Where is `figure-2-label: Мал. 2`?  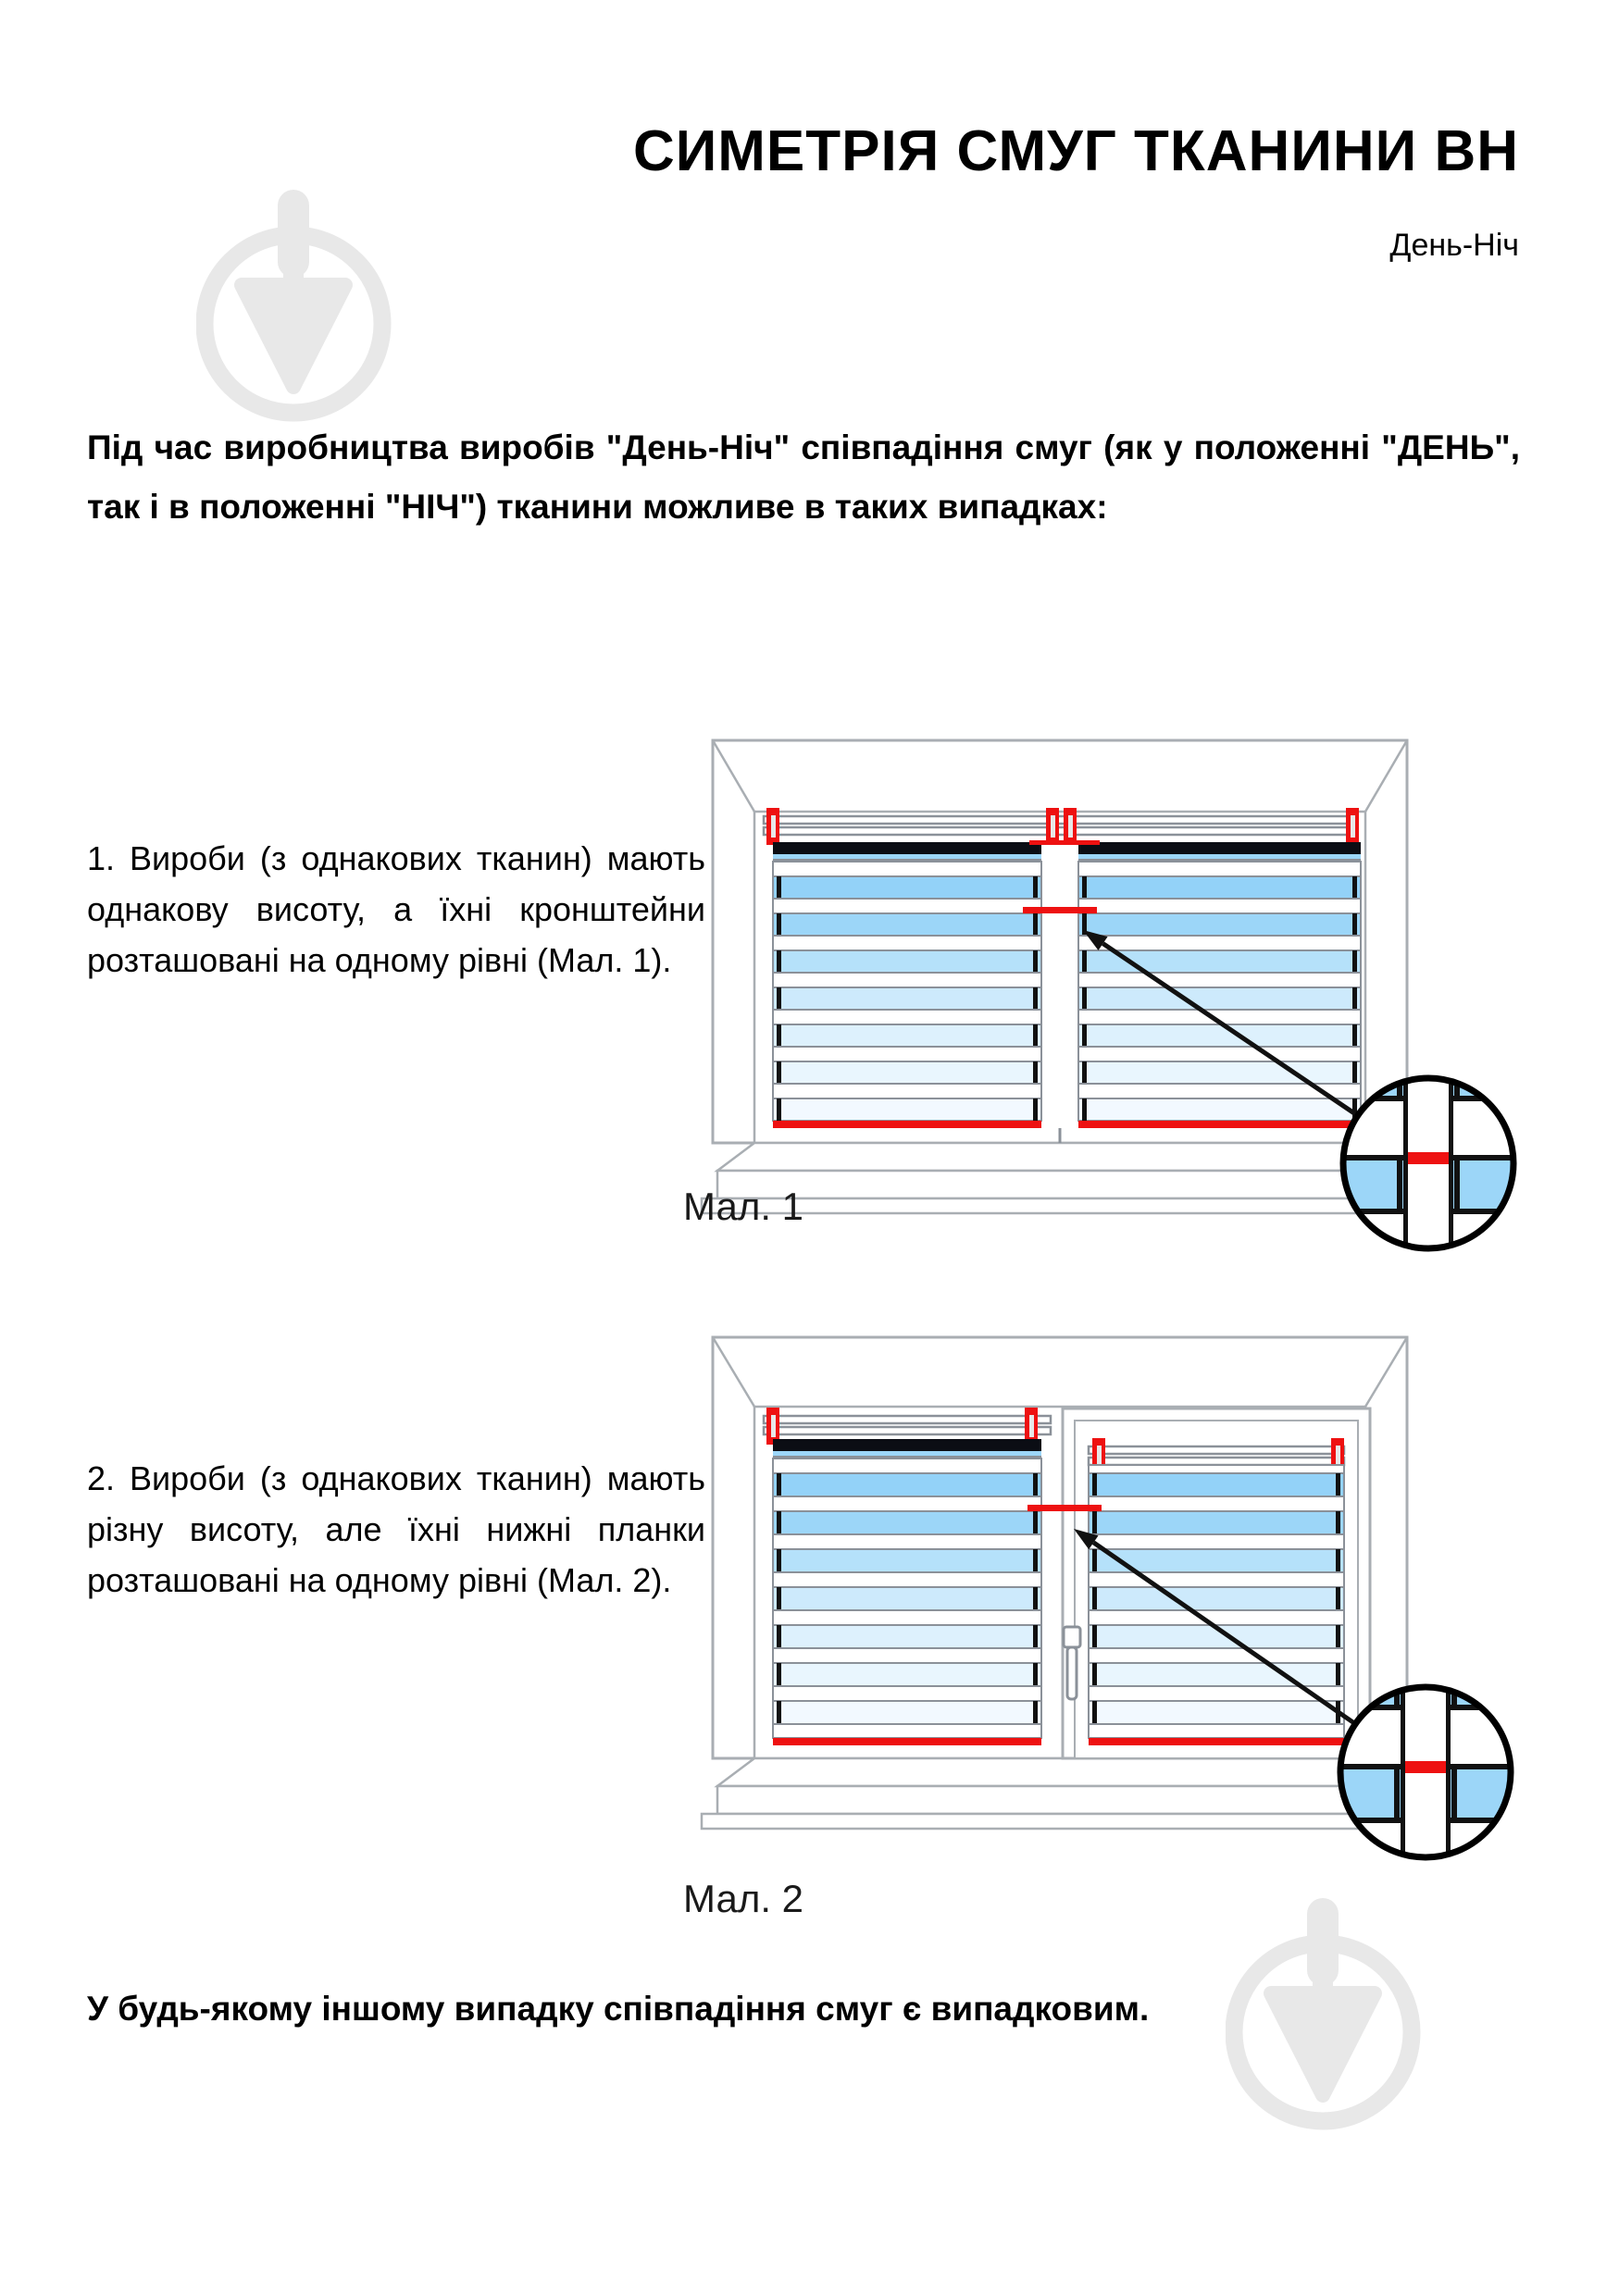 figure-2-label: Мал. 2 is located at coordinates (743, 1899).